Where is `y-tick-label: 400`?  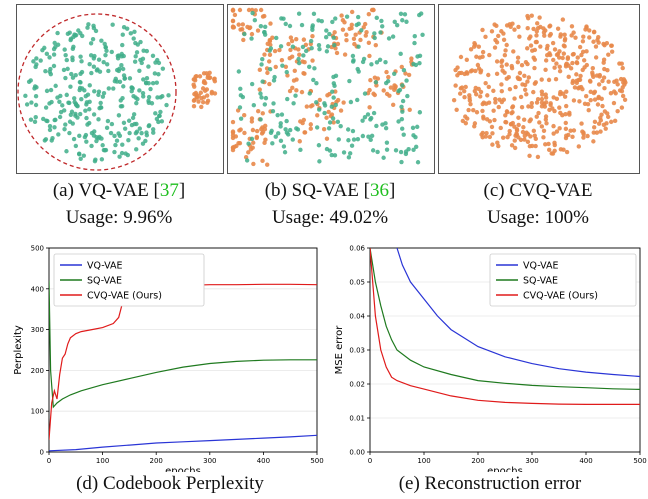
y-tick-label: 400 is located at coordinates (37, 289).